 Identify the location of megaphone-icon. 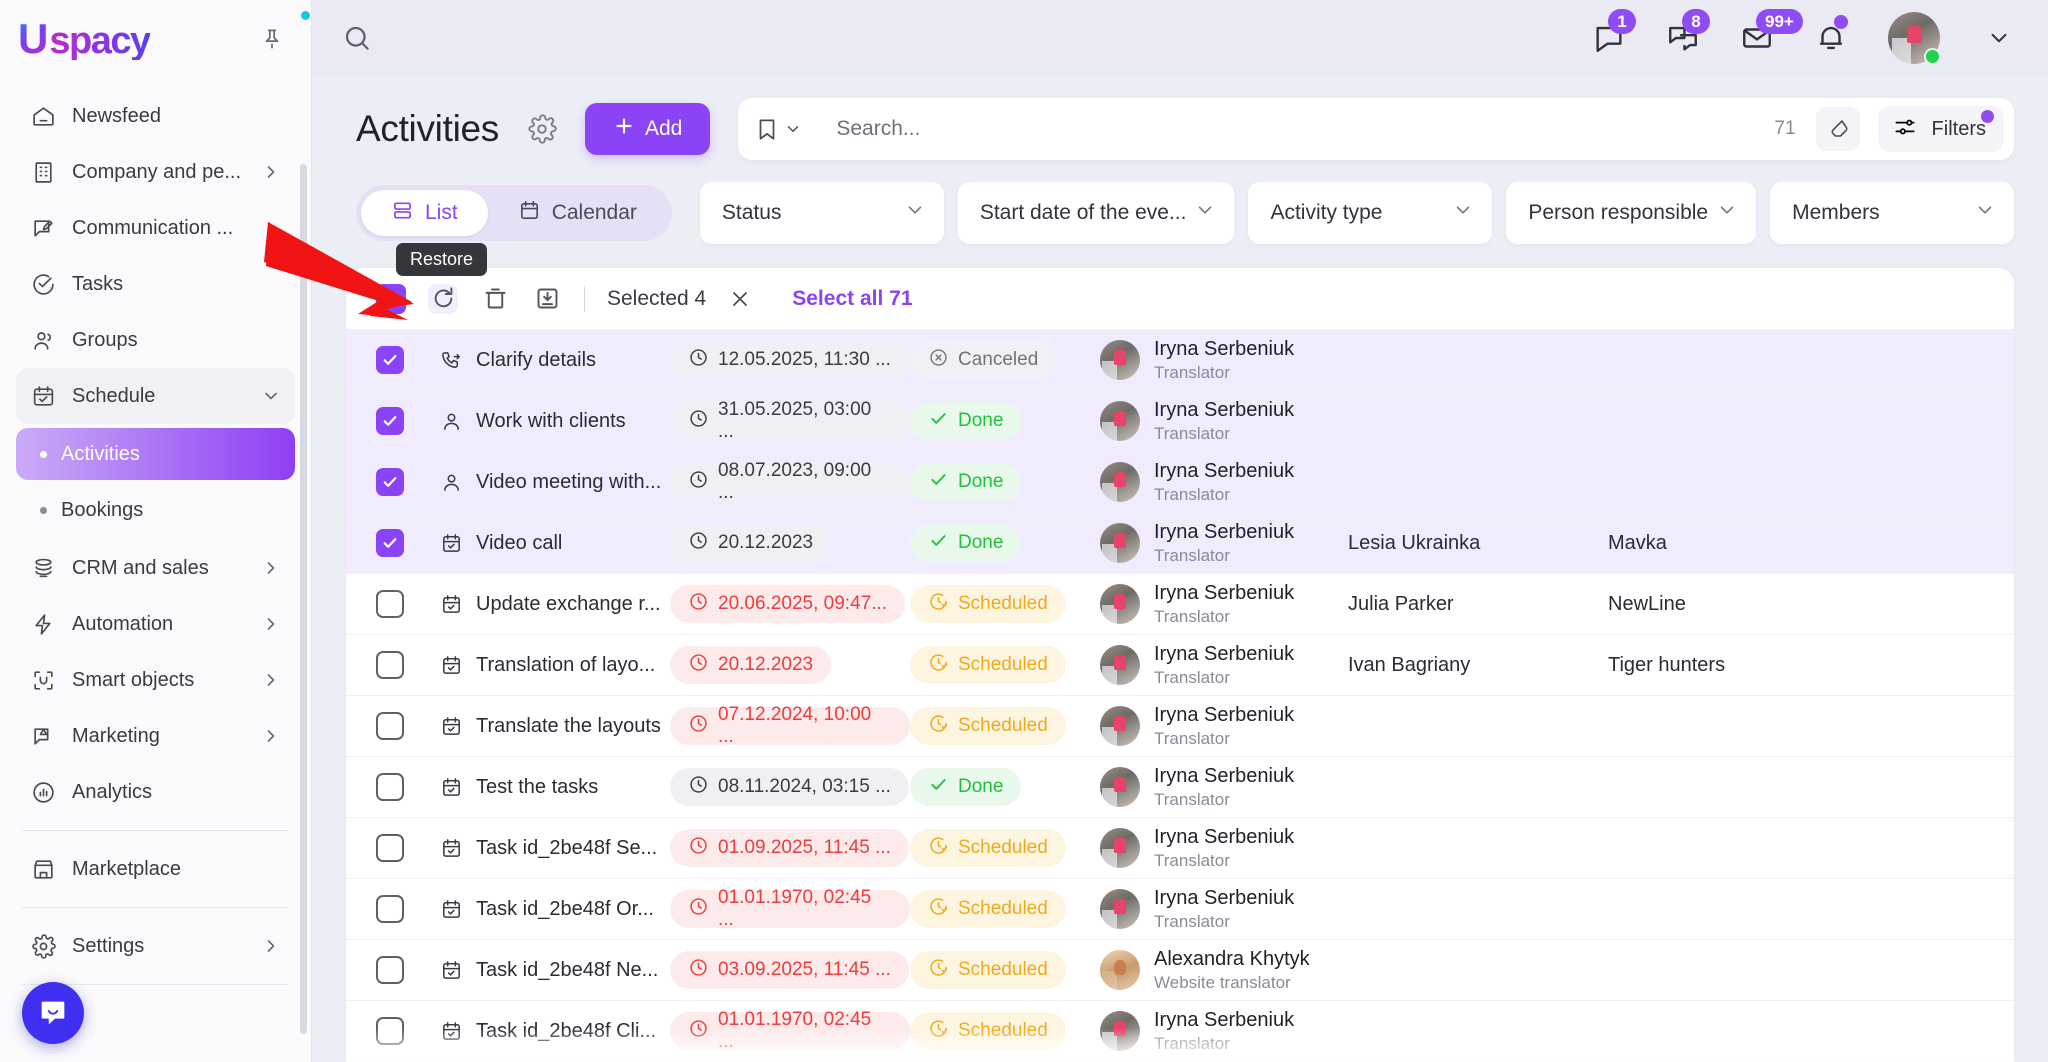
(43, 736).